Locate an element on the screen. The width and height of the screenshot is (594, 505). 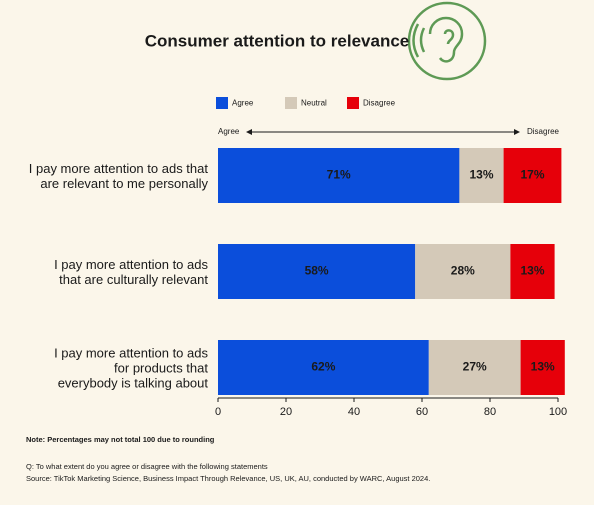
x-tick-label: 0 is located at coordinates (218, 412).